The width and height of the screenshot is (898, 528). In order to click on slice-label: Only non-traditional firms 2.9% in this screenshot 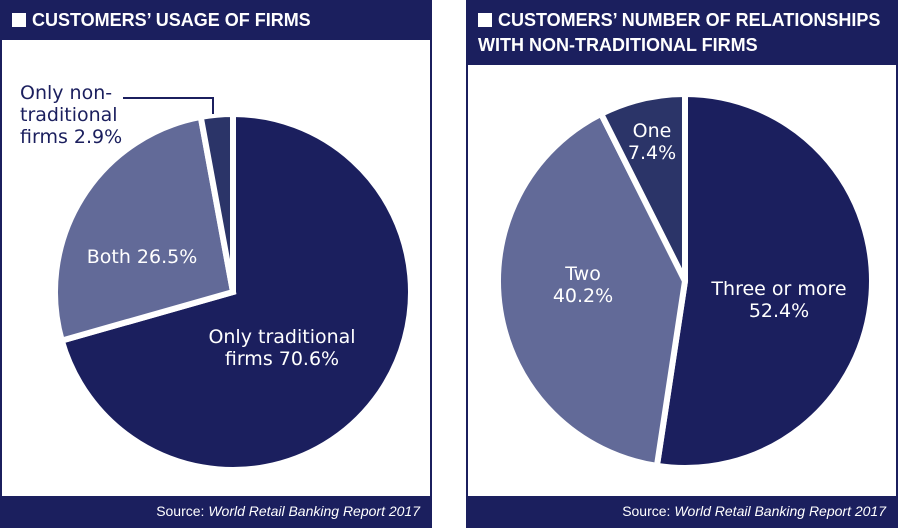, I will do `click(71, 115)`.